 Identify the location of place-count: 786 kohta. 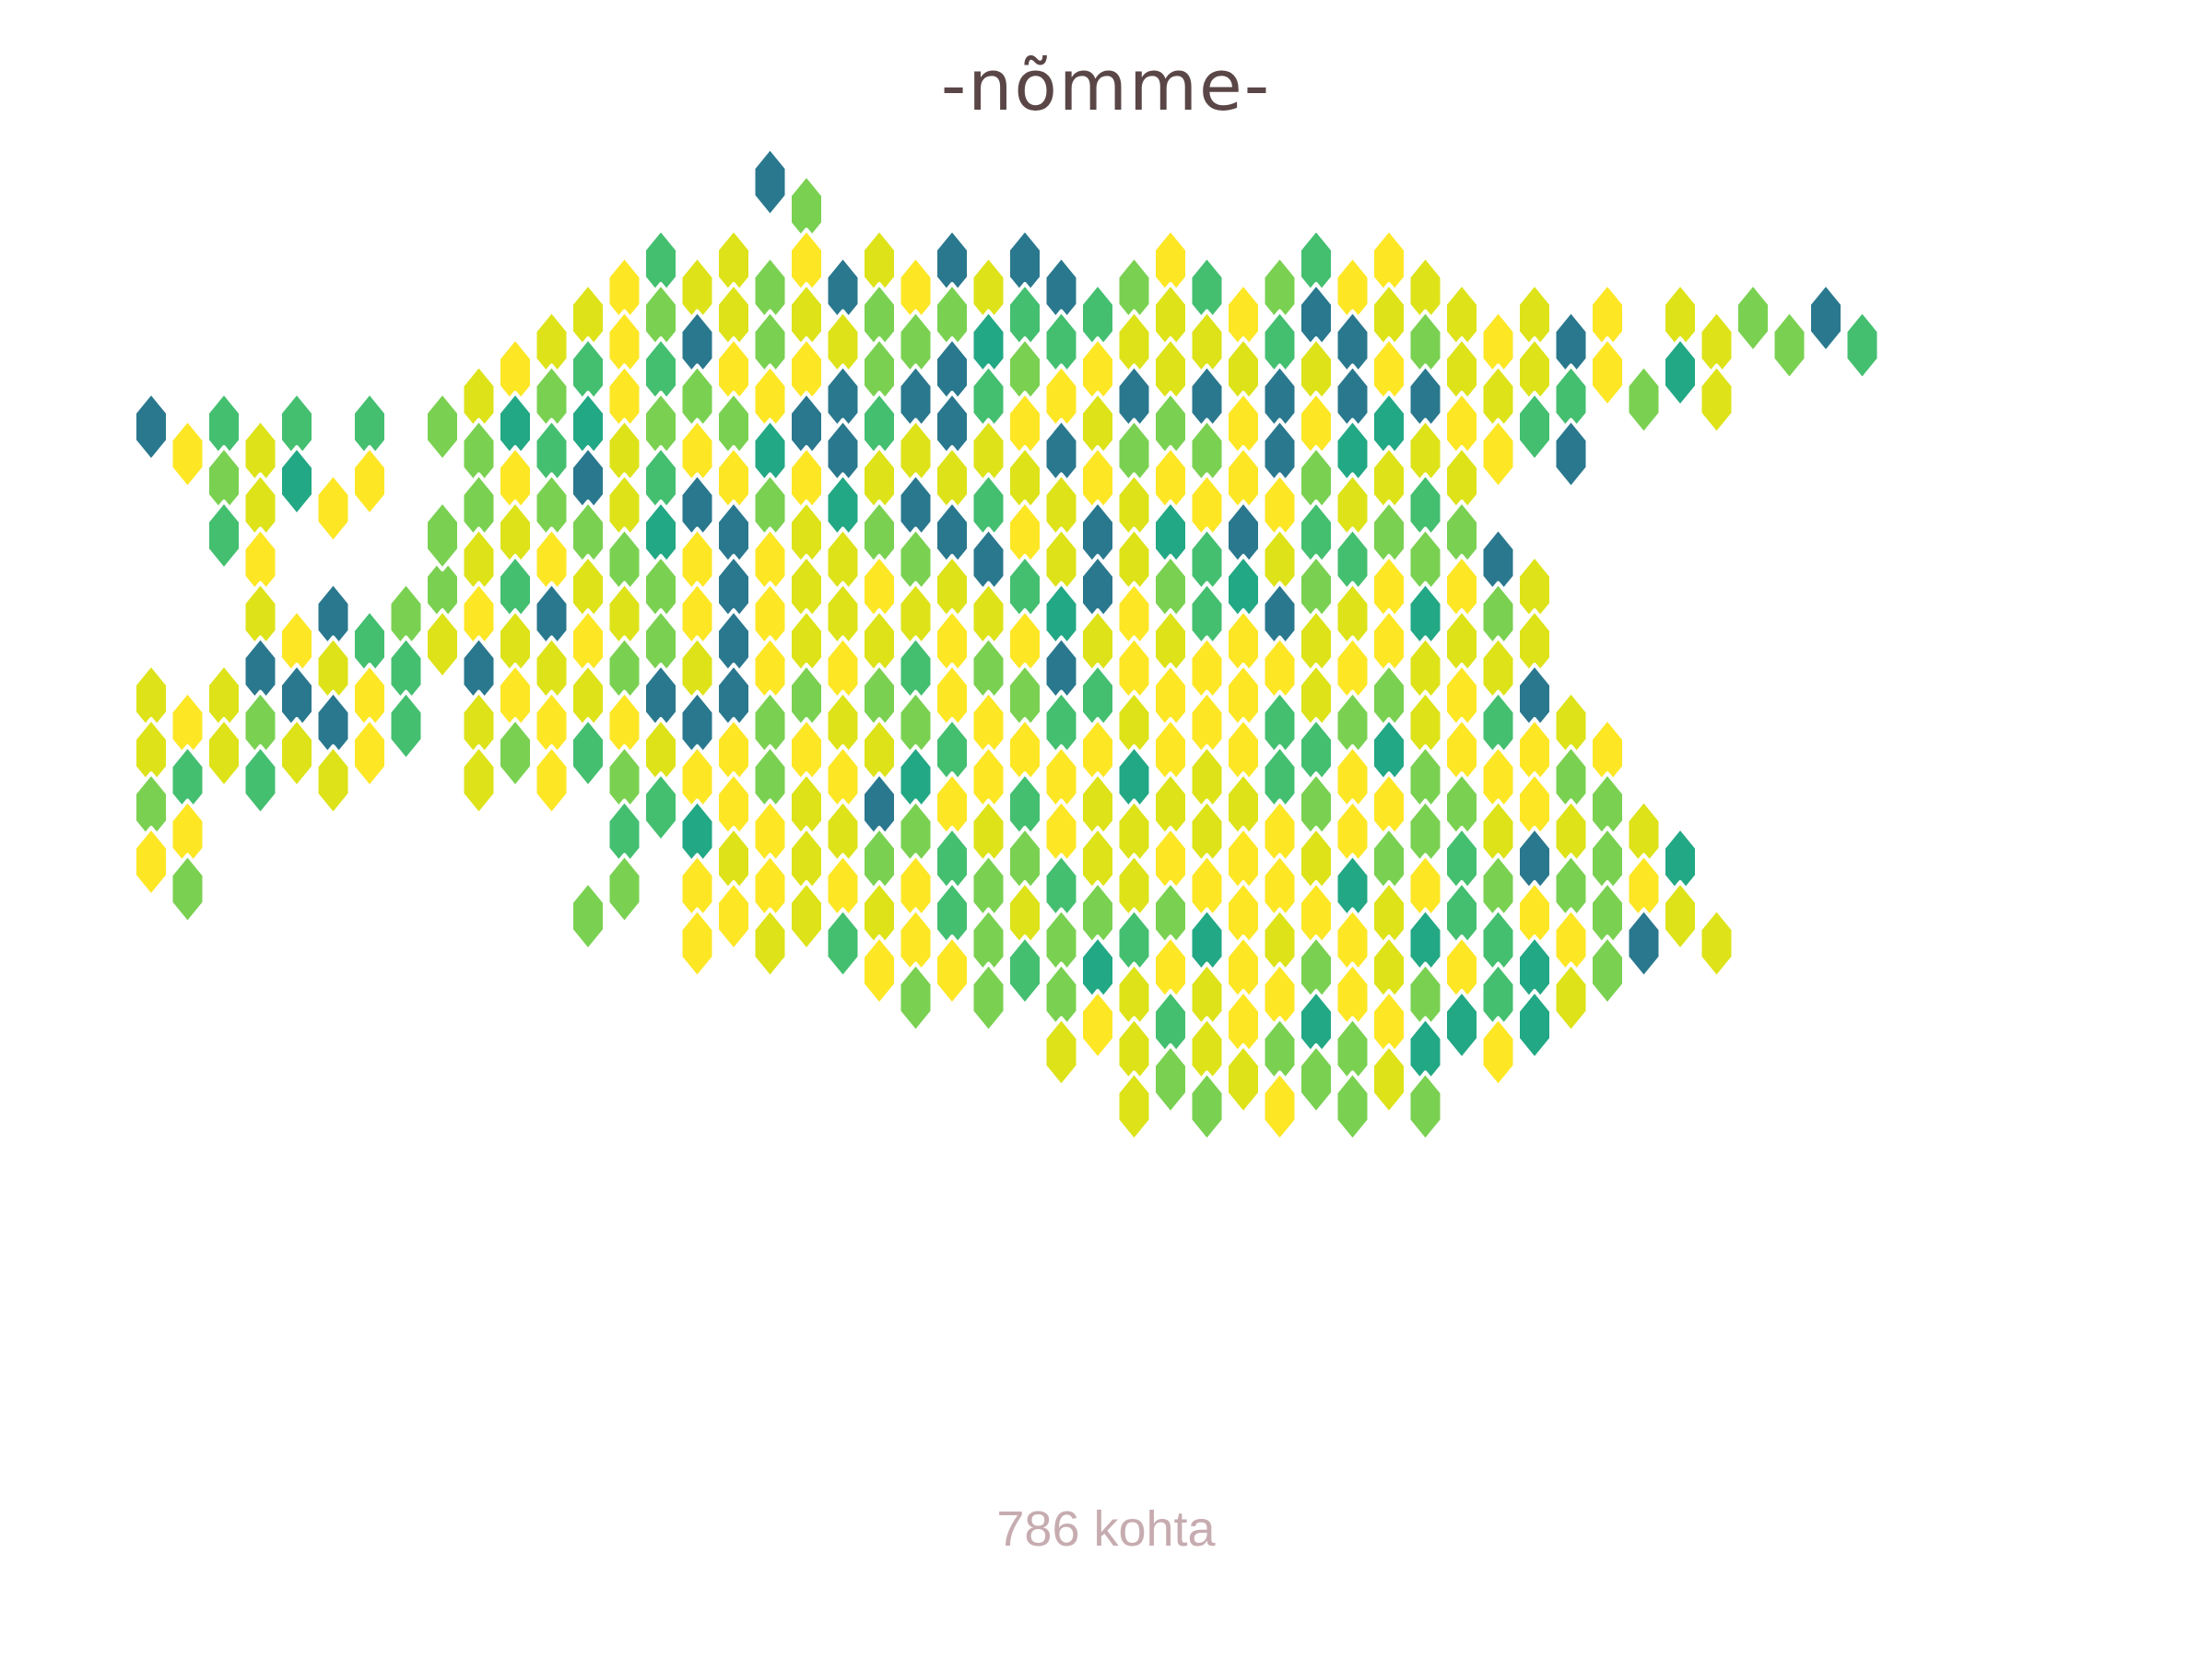
(1106, 1529).